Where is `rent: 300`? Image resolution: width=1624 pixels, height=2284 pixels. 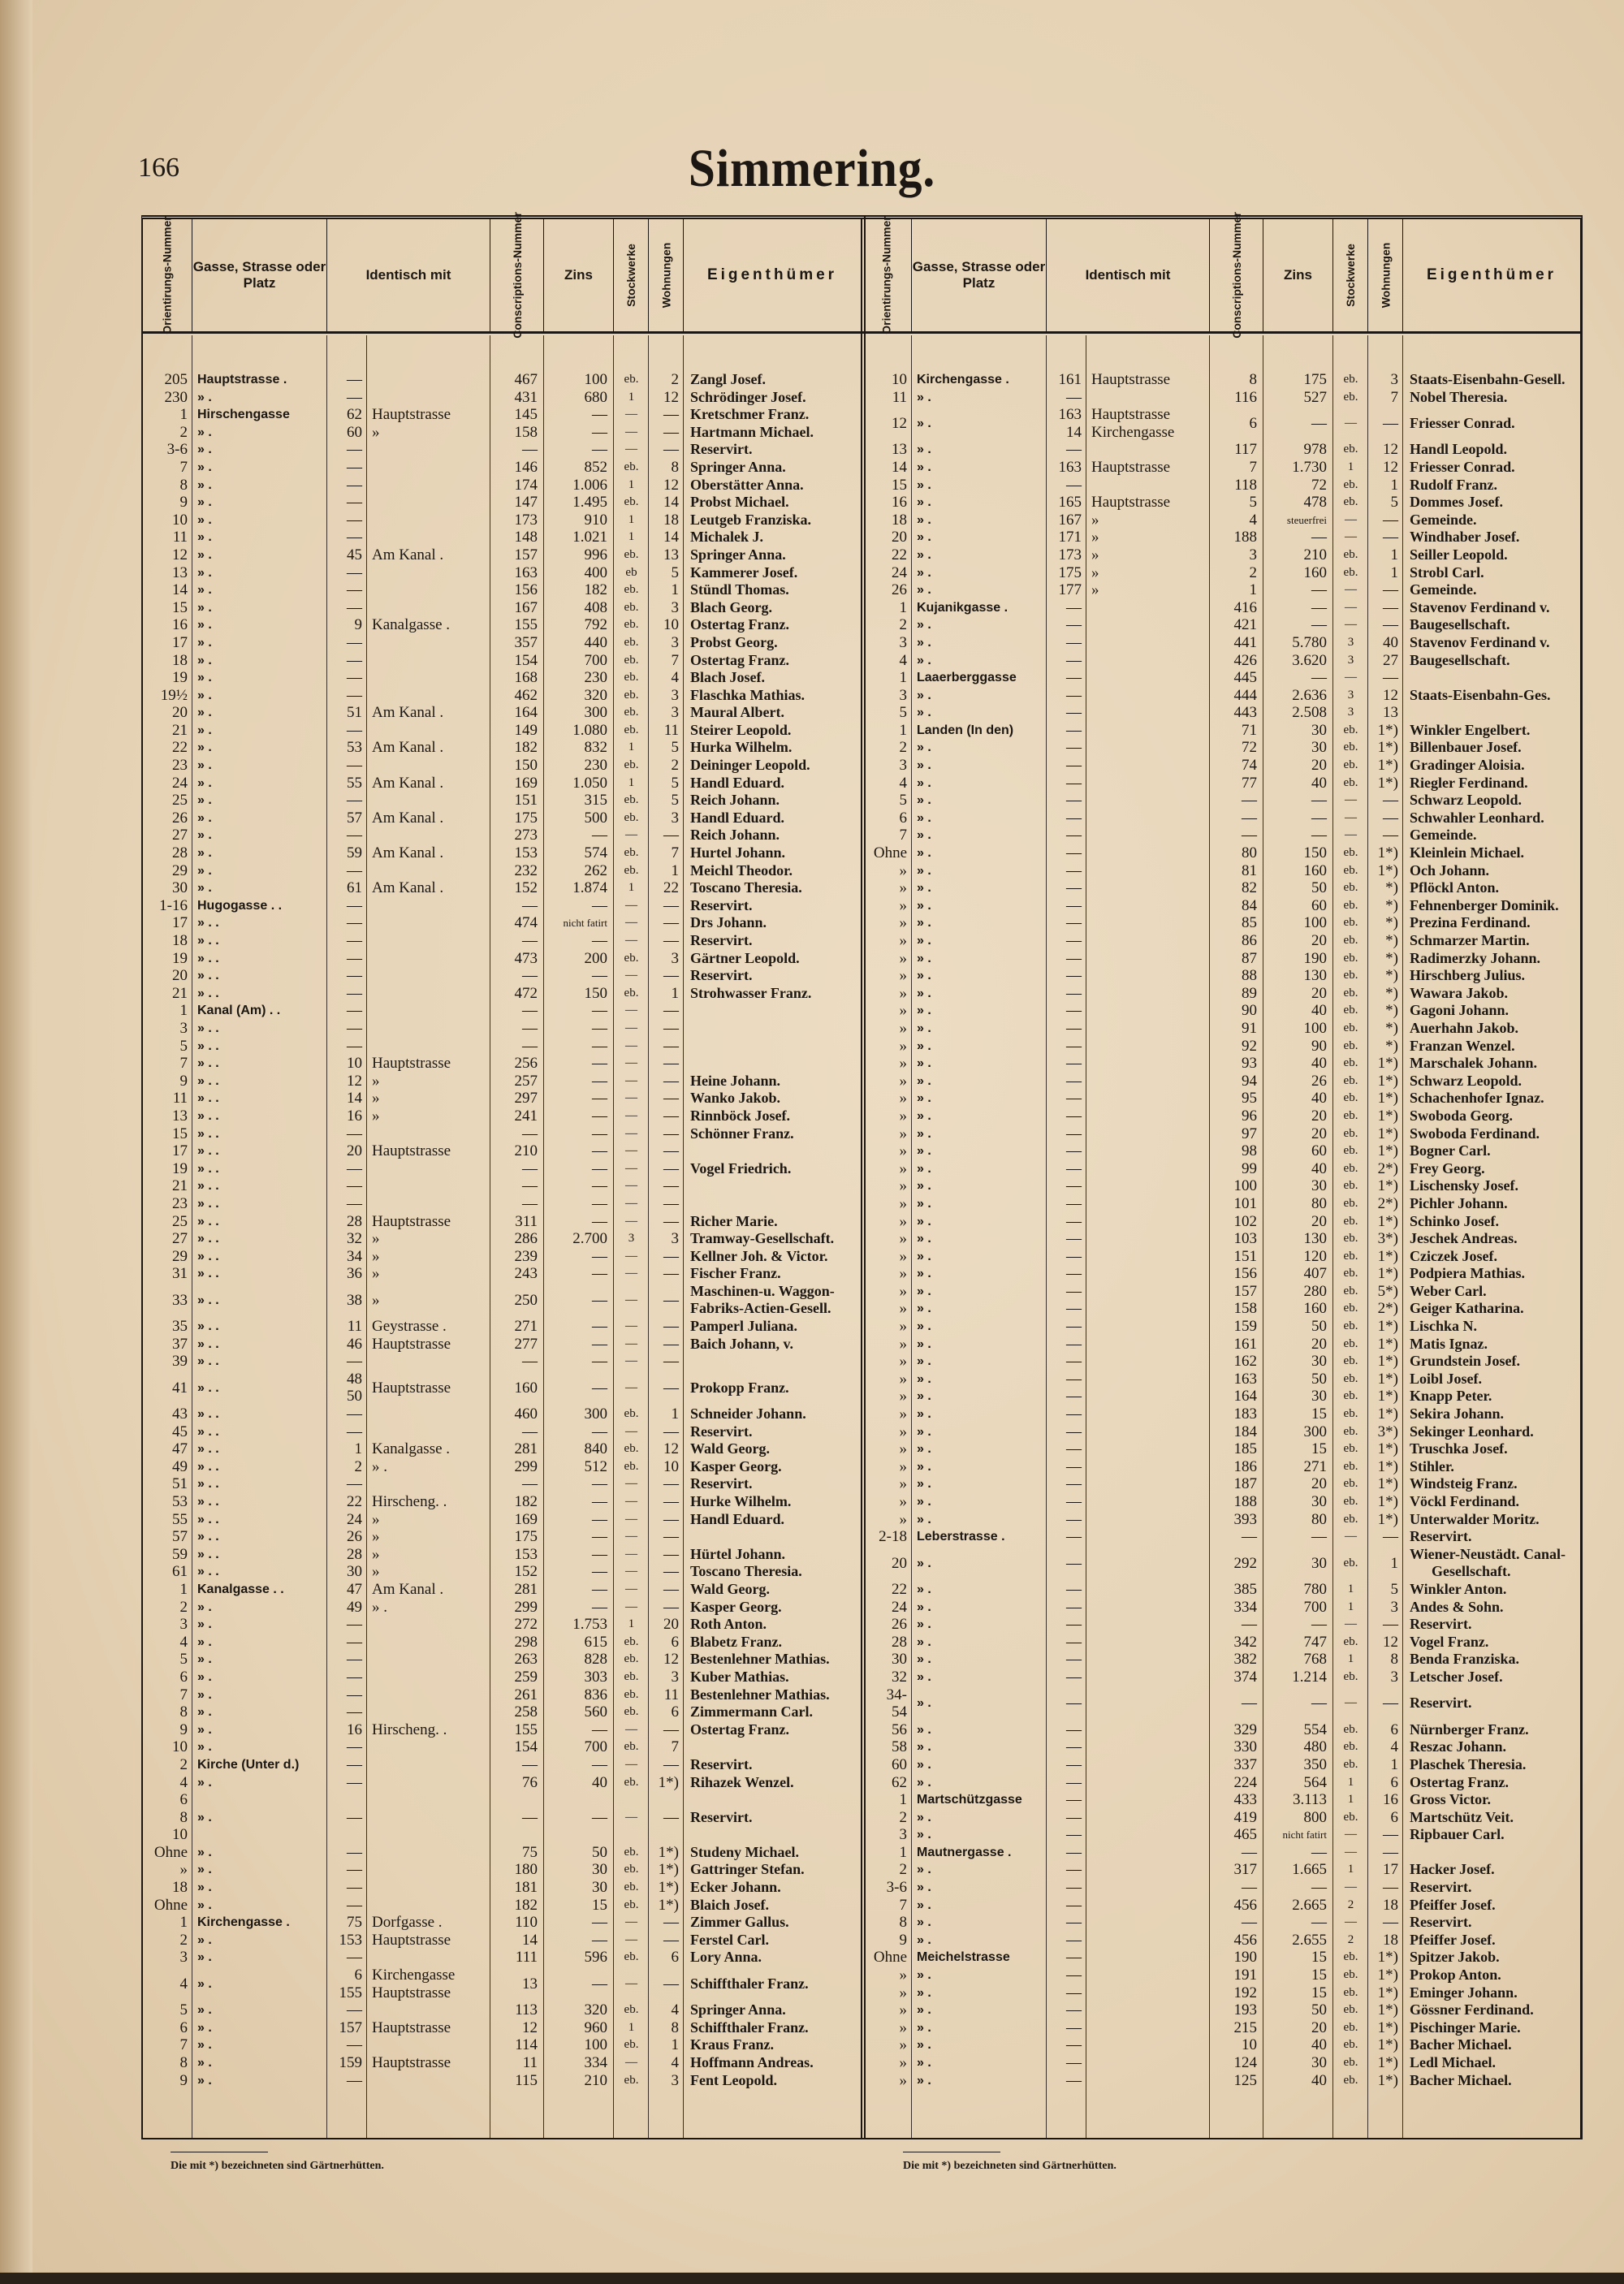 rent: 300 is located at coordinates (596, 1414).